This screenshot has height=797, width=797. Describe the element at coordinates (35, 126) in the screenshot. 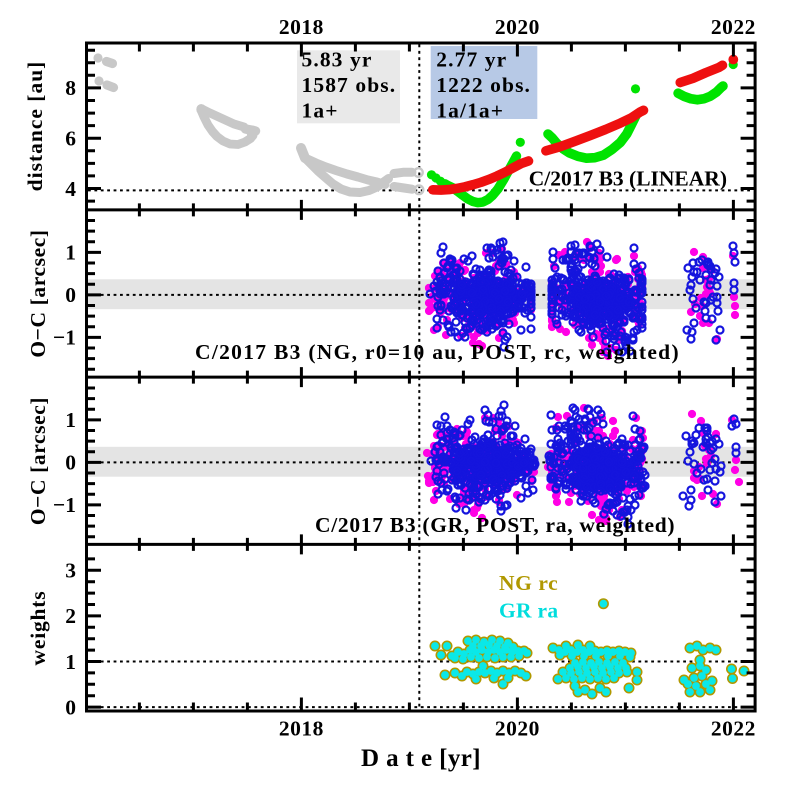

I see `svg-text: distance [au]` at that location.